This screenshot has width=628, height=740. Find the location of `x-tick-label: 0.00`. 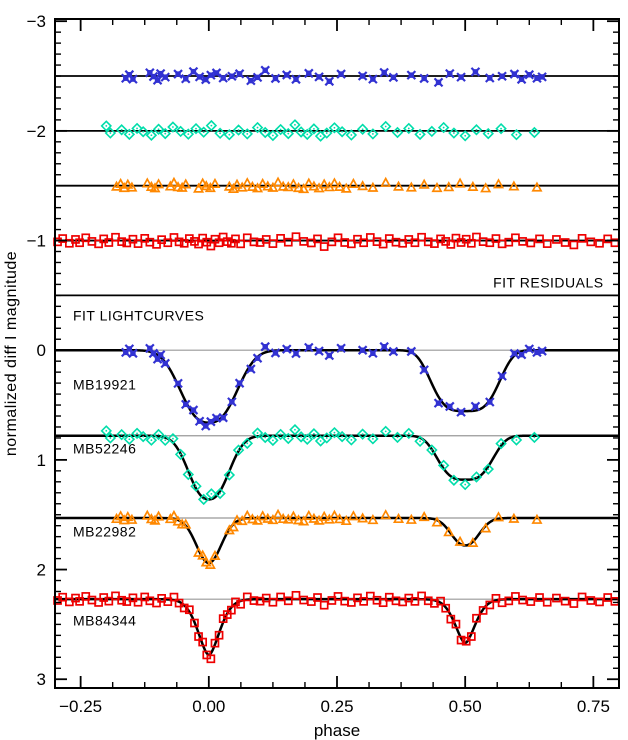

x-tick-label: 0.00 is located at coordinates (208, 706).